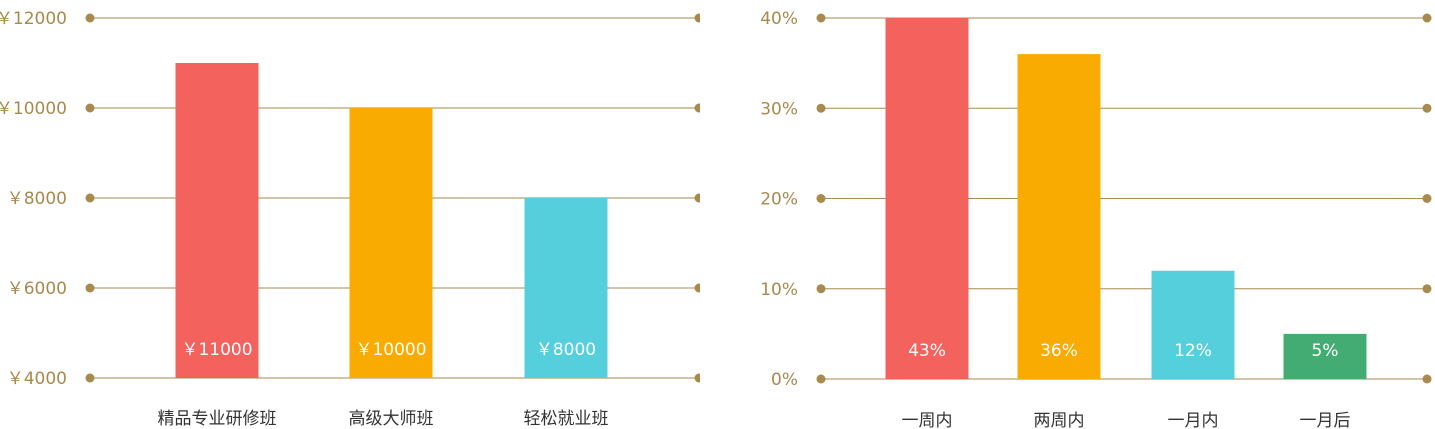 The image size is (1435, 429). What do you see at coordinates (779, 200) in the screenshot?
I see `y-tick-label: 20%` at bounding box center [779, 200].